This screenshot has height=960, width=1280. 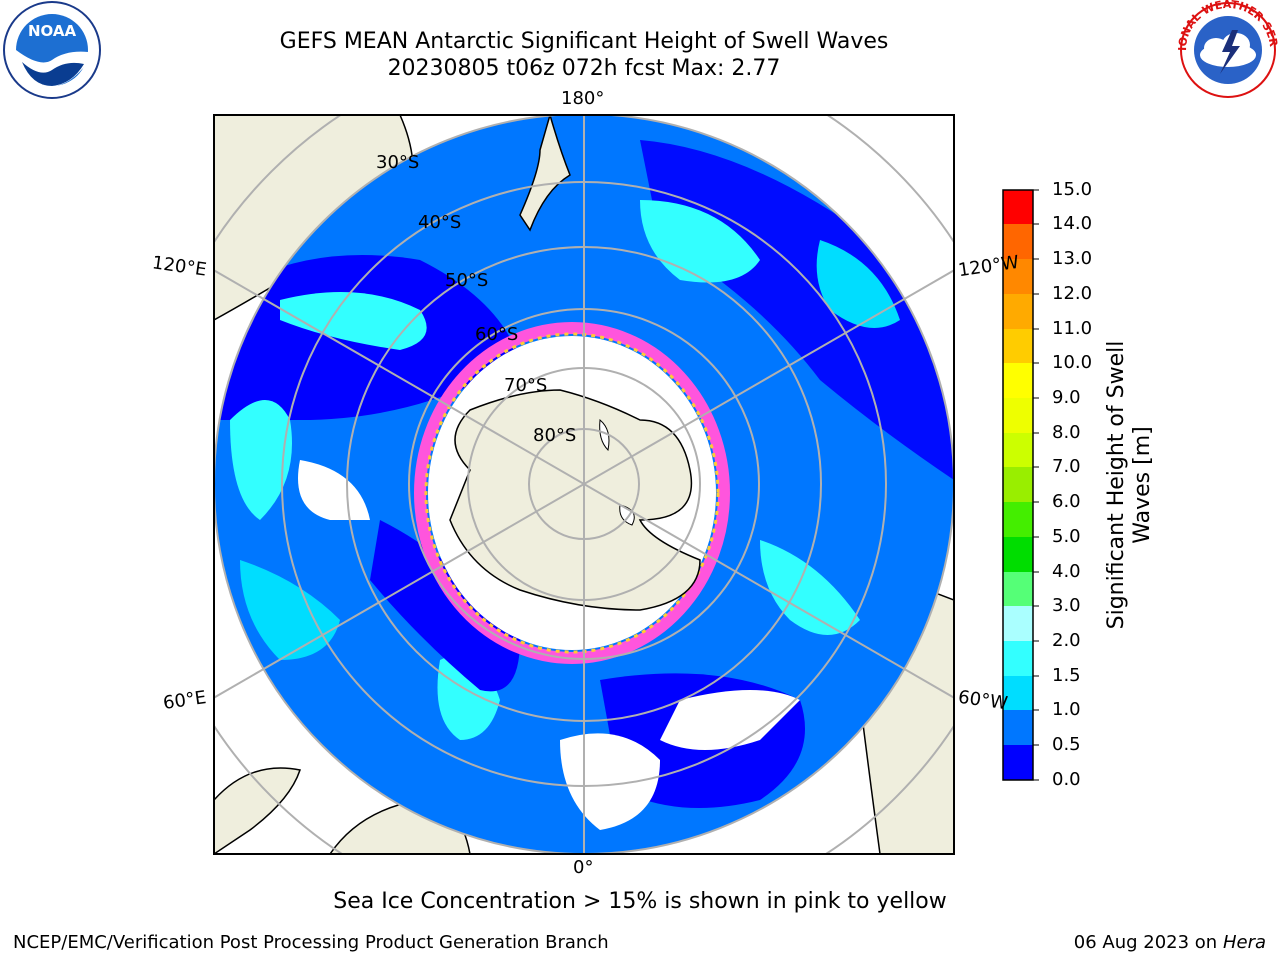 What do you see at coordinates (1066, 397) in the screenshot?
I see `colorbar-tick: 9.0` at bounding box center [1066, 397].